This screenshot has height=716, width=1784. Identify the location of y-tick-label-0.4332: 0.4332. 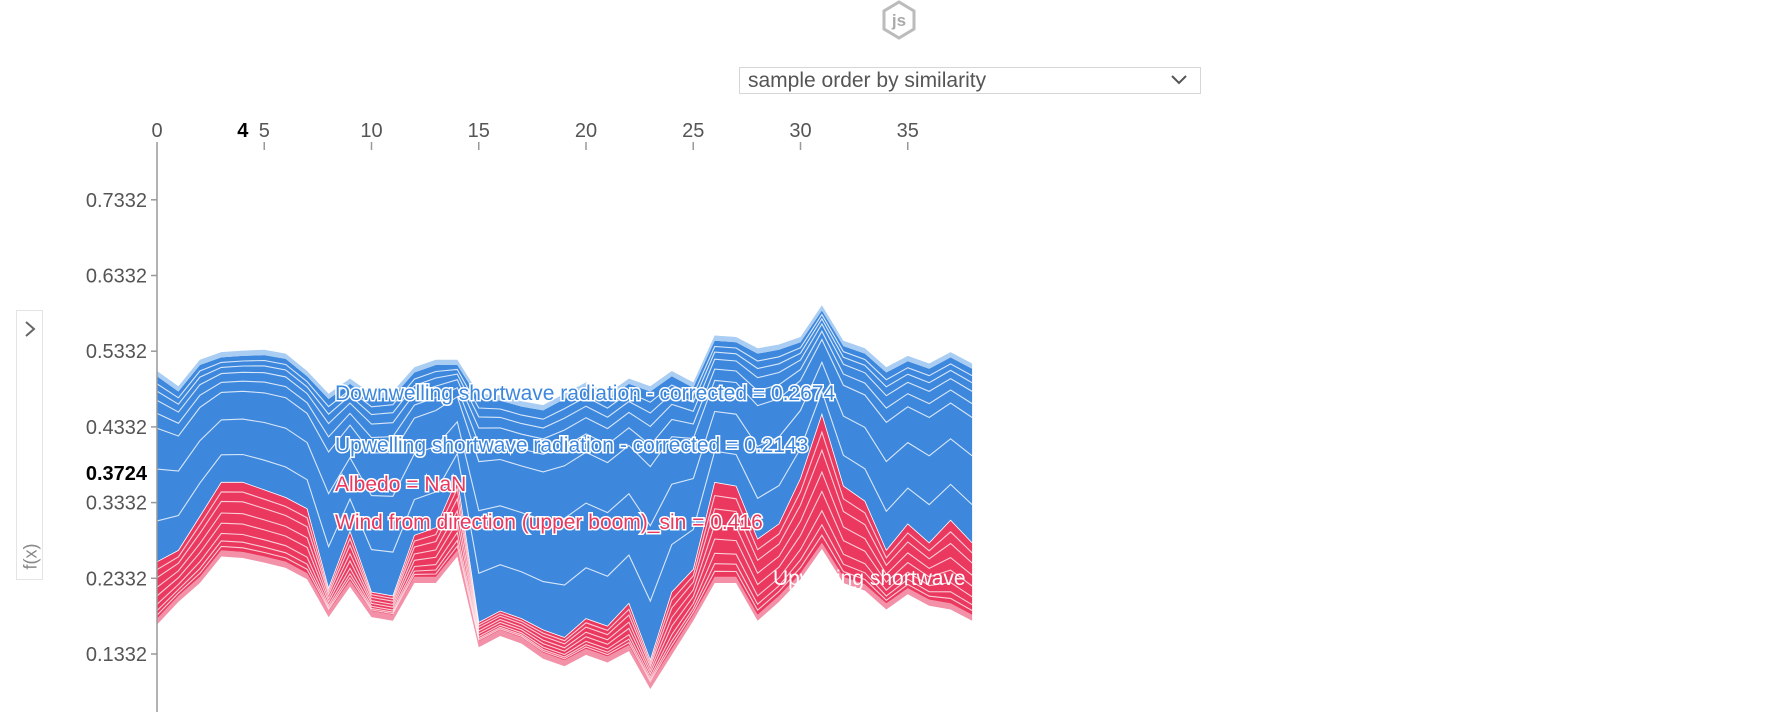
(116, 428).